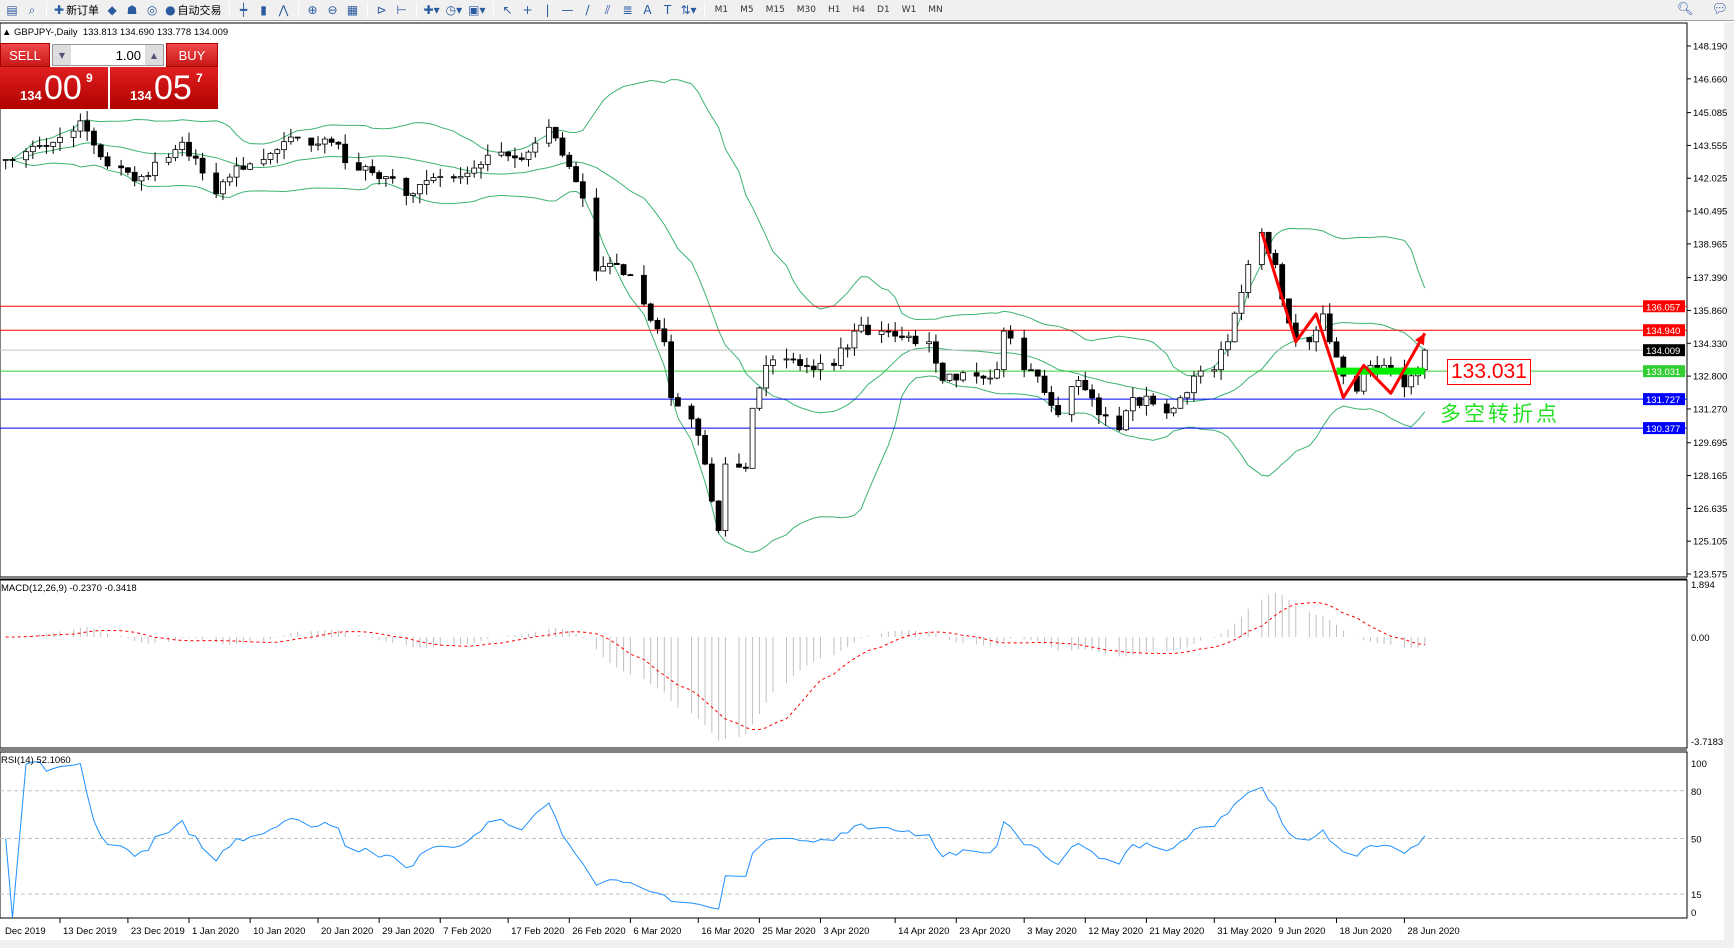 This screenshot has height=948, width=1734. What do you see at coordinates (1685, 9) in the screenshot?
I see `search-icon: 🔍︎` at bounding box center [1685, 9].